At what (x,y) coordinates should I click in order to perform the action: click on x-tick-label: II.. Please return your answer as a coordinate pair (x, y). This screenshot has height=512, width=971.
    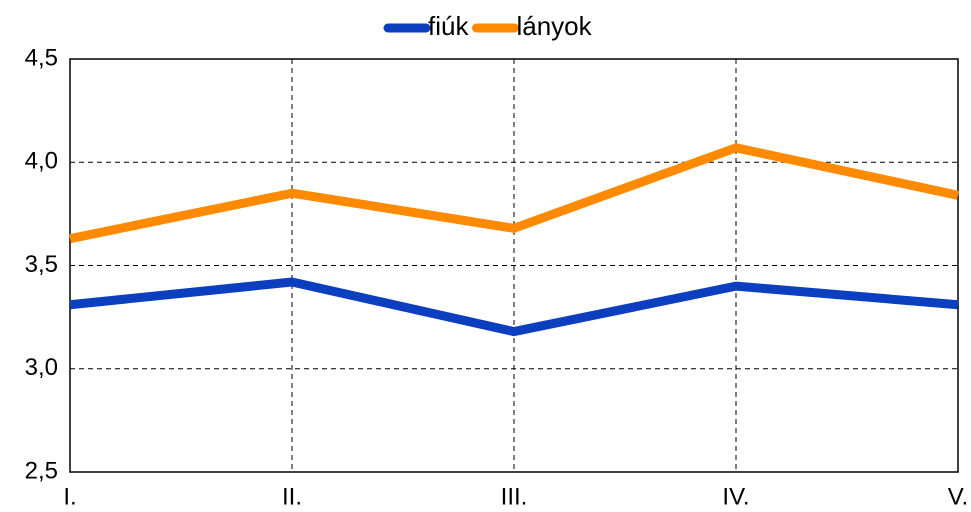
    Looking at the image, I should click on (292, 496).